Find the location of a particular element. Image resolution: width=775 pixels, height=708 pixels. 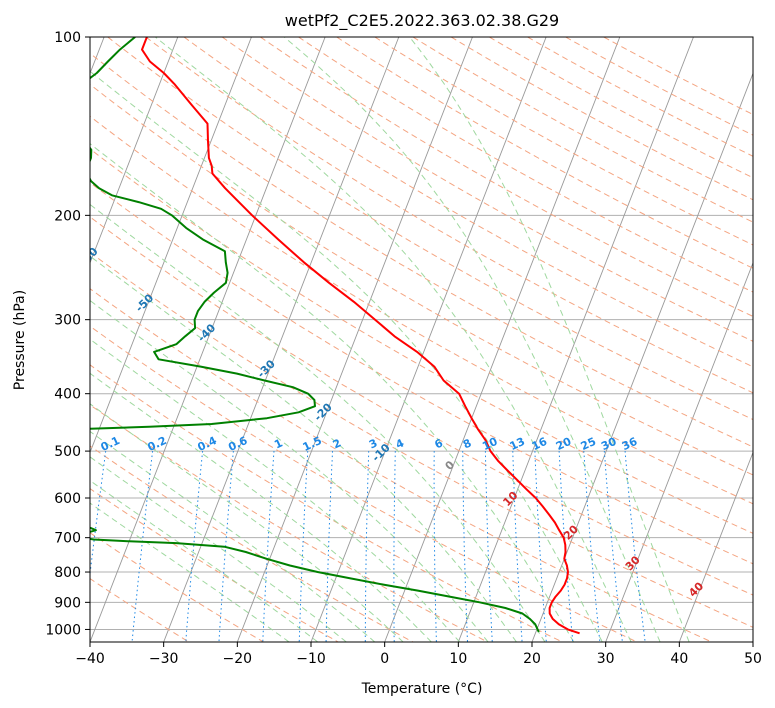

mixing-ratio-label: 13 is located at coordinates (517, 444).